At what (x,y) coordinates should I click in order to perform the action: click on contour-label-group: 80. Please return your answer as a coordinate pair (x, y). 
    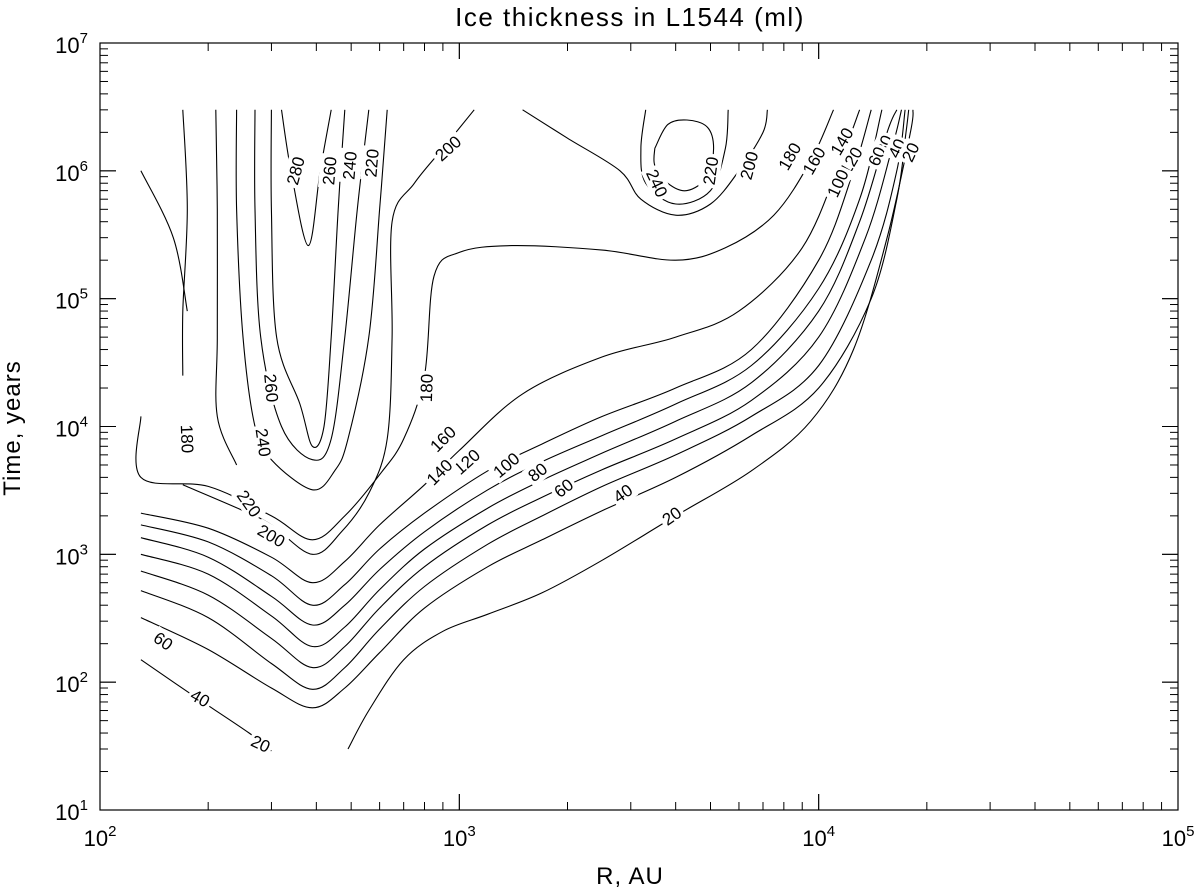
    Looking at the image, I should click on (537, 472).